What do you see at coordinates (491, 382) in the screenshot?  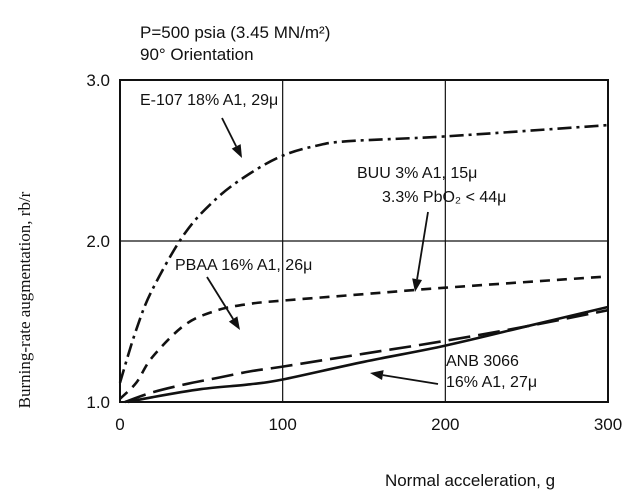 I see `annotation-anb-line-1: 16% A1, 27μ` at bounding box center [491, 382].